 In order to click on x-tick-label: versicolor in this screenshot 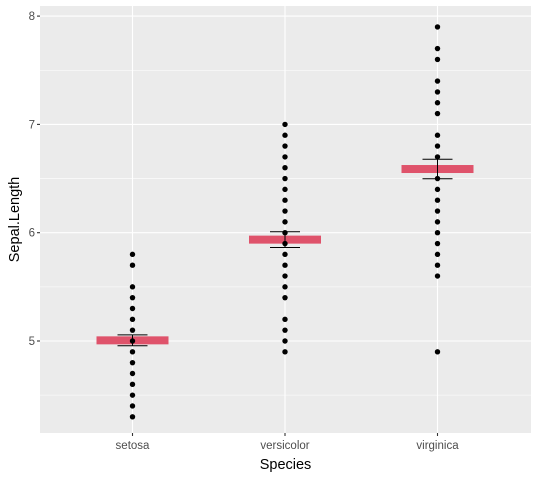, I will do `click(284, 446)`.